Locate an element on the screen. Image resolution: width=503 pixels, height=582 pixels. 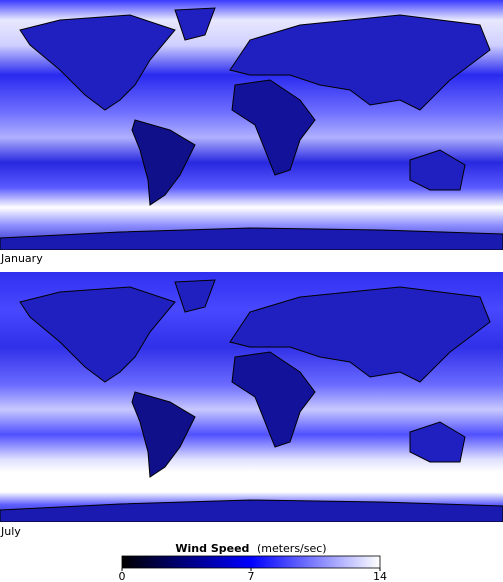
legend-units: (meters/sec) is located at coordinates (292, 548).